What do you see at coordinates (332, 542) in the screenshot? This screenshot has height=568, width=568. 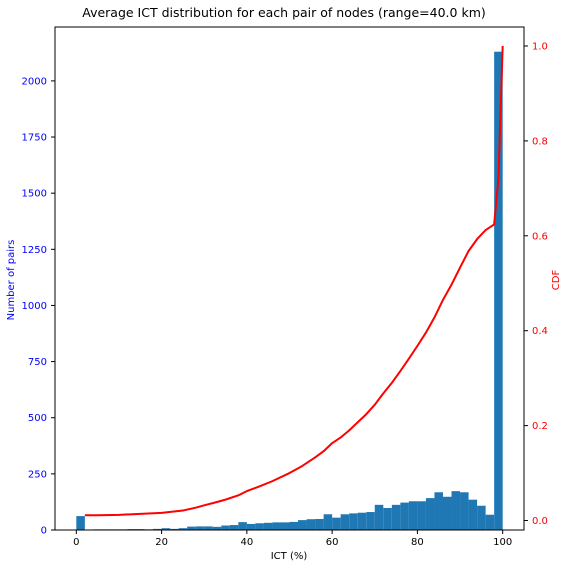 I see `x-tick-label: 60` at bounding box center [332, 542].